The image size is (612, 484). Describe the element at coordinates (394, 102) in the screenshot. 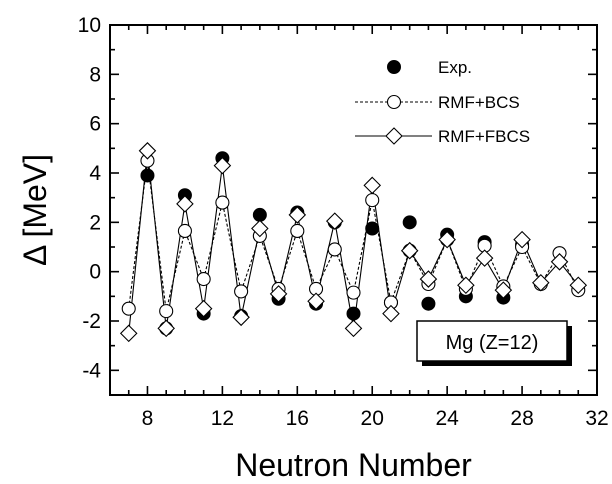

I see `legend-marker-rmf-bcs` at that location.